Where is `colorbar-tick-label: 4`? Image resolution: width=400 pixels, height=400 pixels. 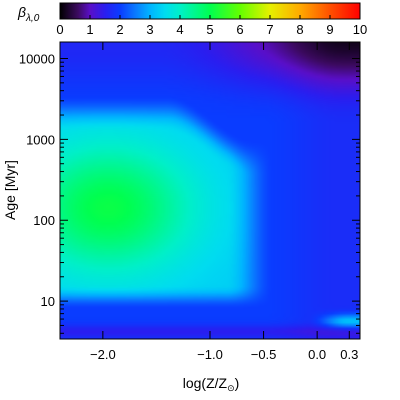 colorbar-tick-label: 4 is located at coordinates (179, 29).